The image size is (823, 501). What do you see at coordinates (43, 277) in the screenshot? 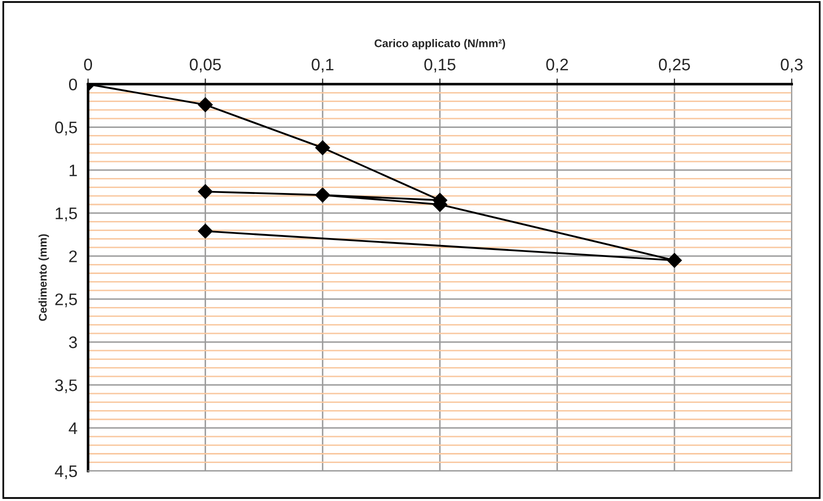
I see `y-axis-title: Cedimento (mm)` at bounding box center [43, 277].